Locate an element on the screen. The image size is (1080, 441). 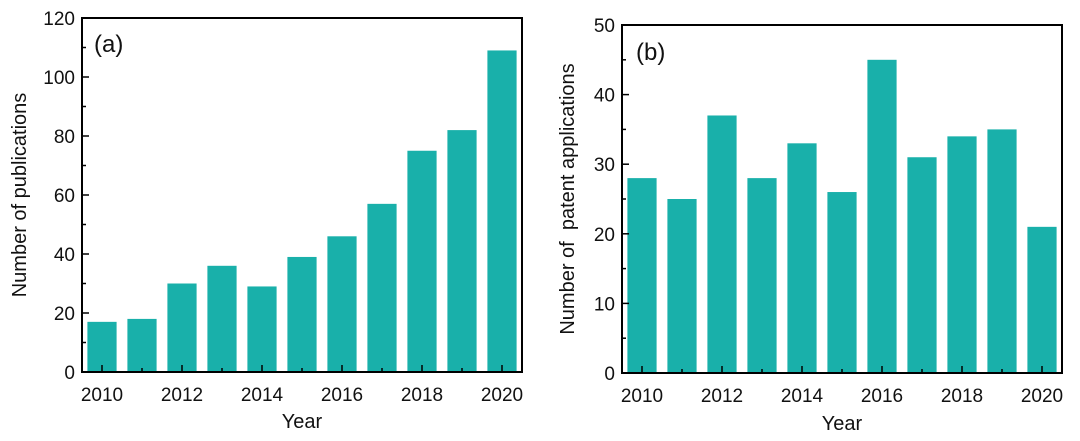
y-tick-label: 50 is located at coordinates (604, 26).